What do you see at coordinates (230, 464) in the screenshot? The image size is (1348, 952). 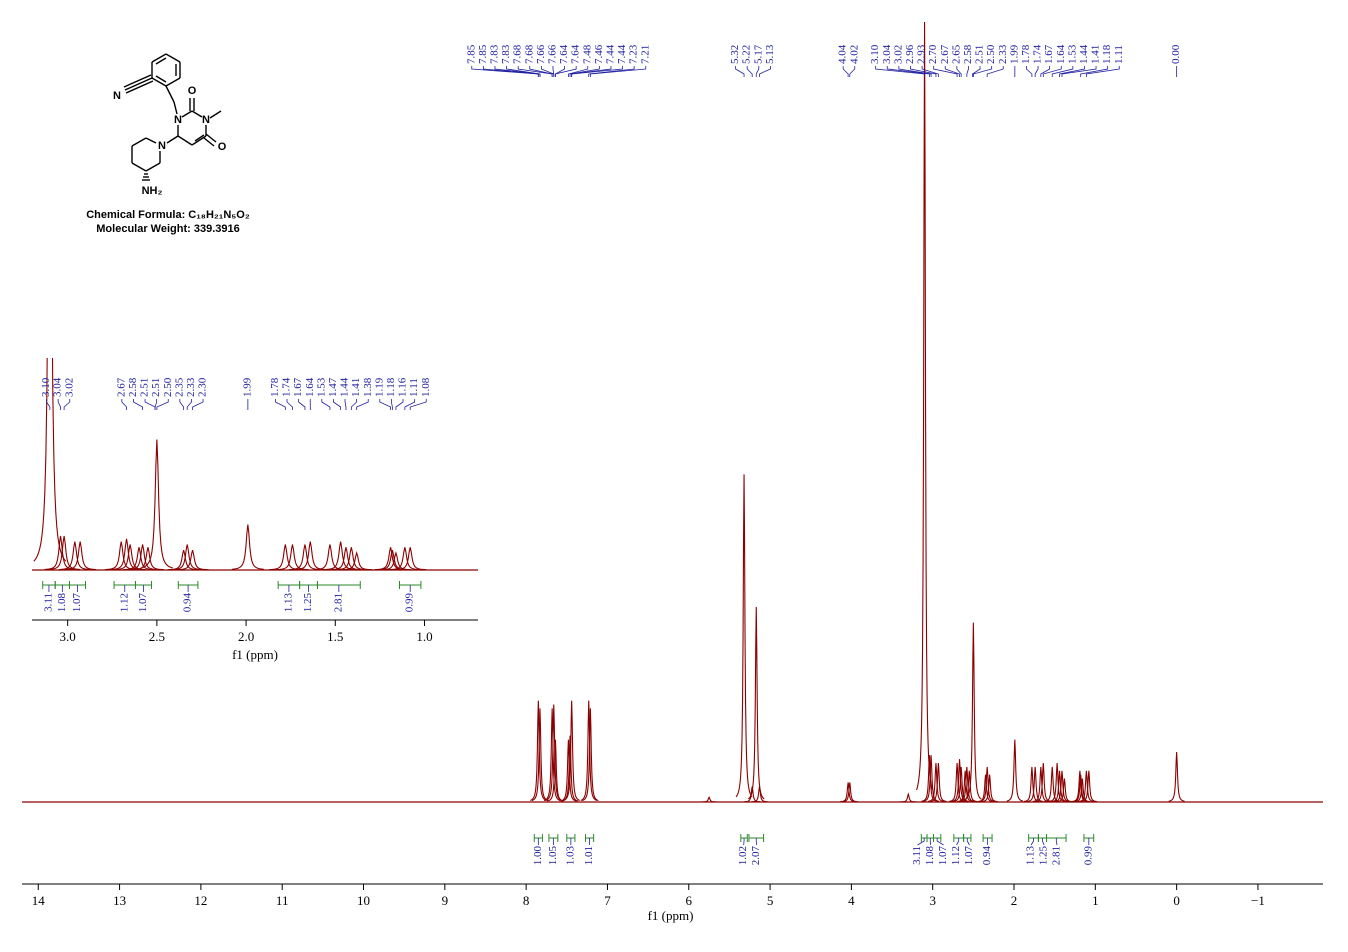 I see `signals` at bounding box center [230, 464].